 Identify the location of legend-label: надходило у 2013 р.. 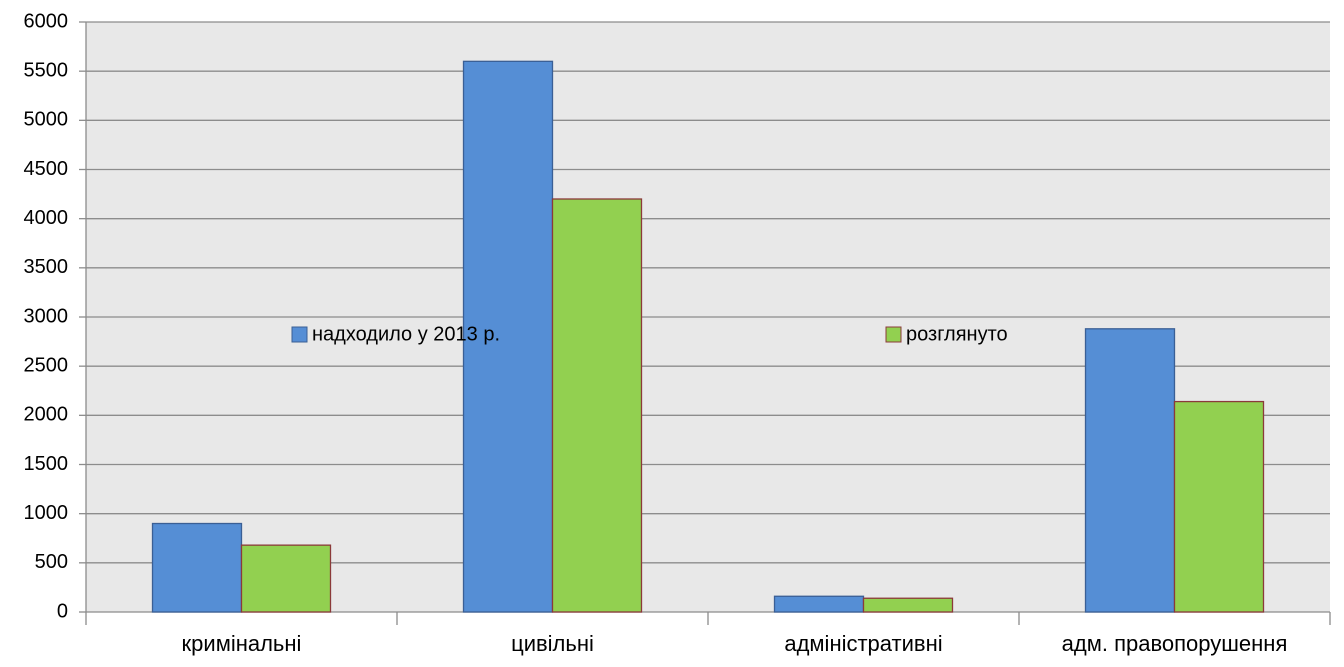
(406, 334).